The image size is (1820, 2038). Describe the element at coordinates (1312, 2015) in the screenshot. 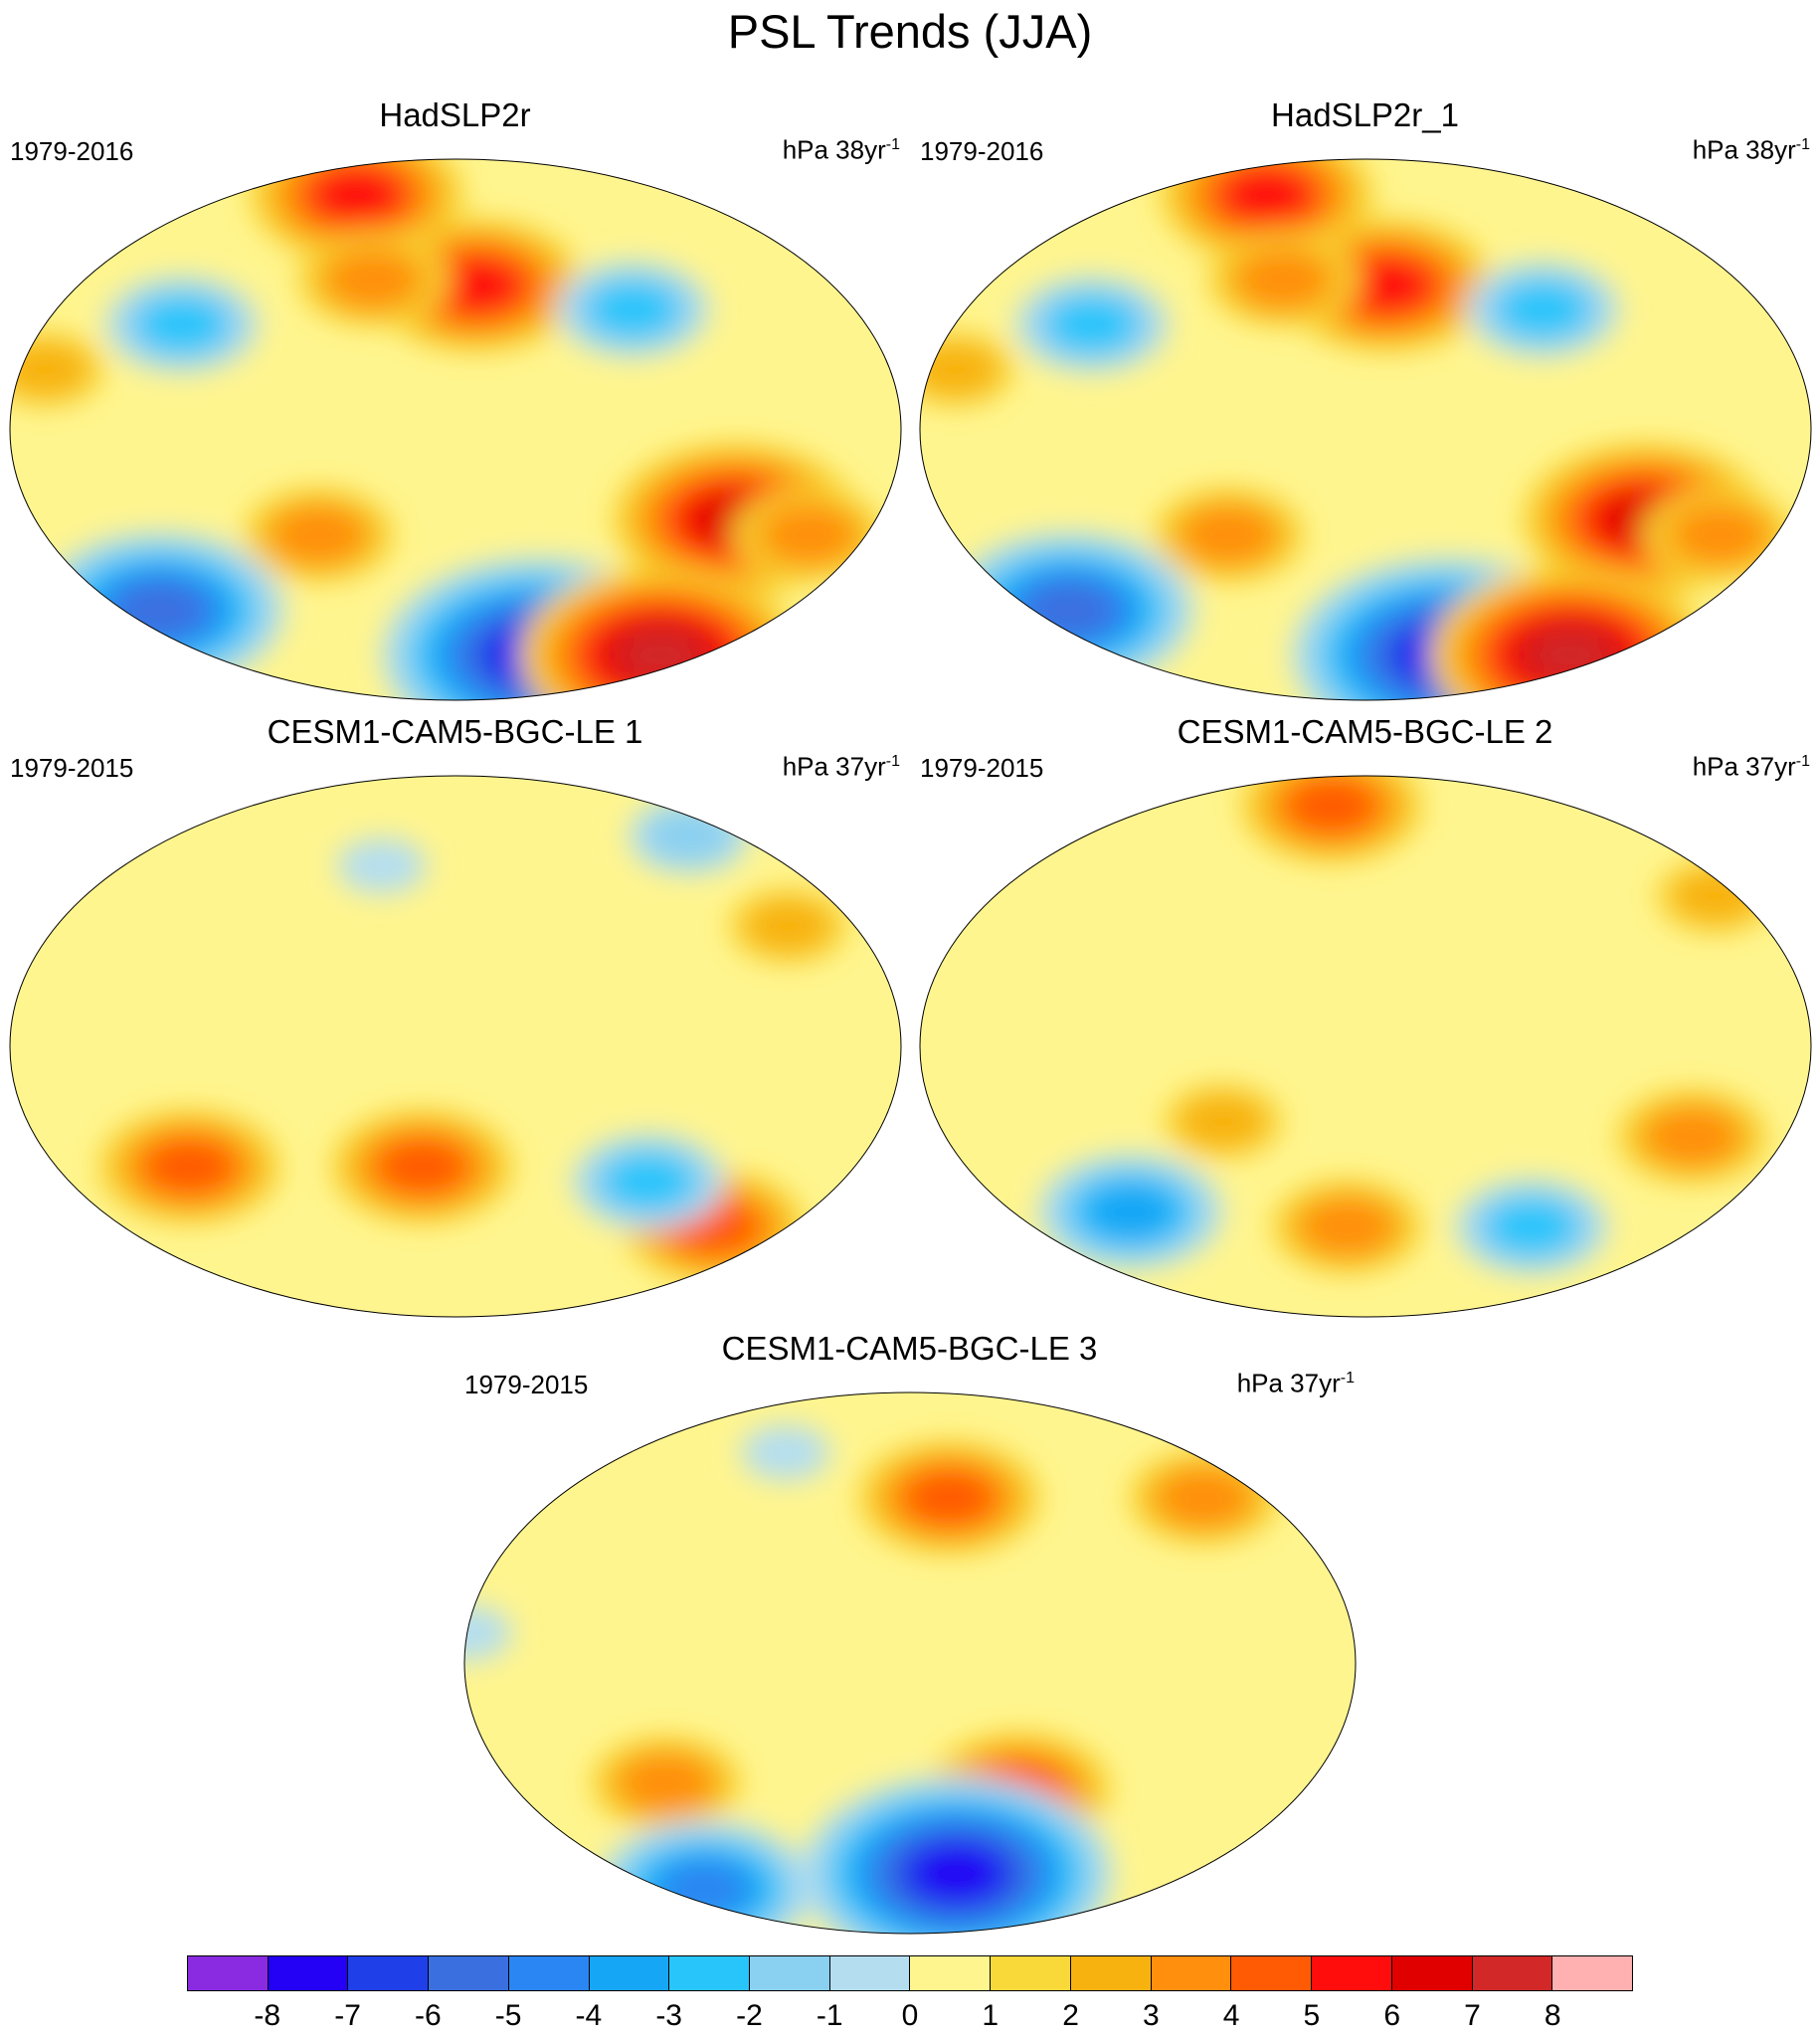

I see `colorbar-tick-label: 5` at that location.